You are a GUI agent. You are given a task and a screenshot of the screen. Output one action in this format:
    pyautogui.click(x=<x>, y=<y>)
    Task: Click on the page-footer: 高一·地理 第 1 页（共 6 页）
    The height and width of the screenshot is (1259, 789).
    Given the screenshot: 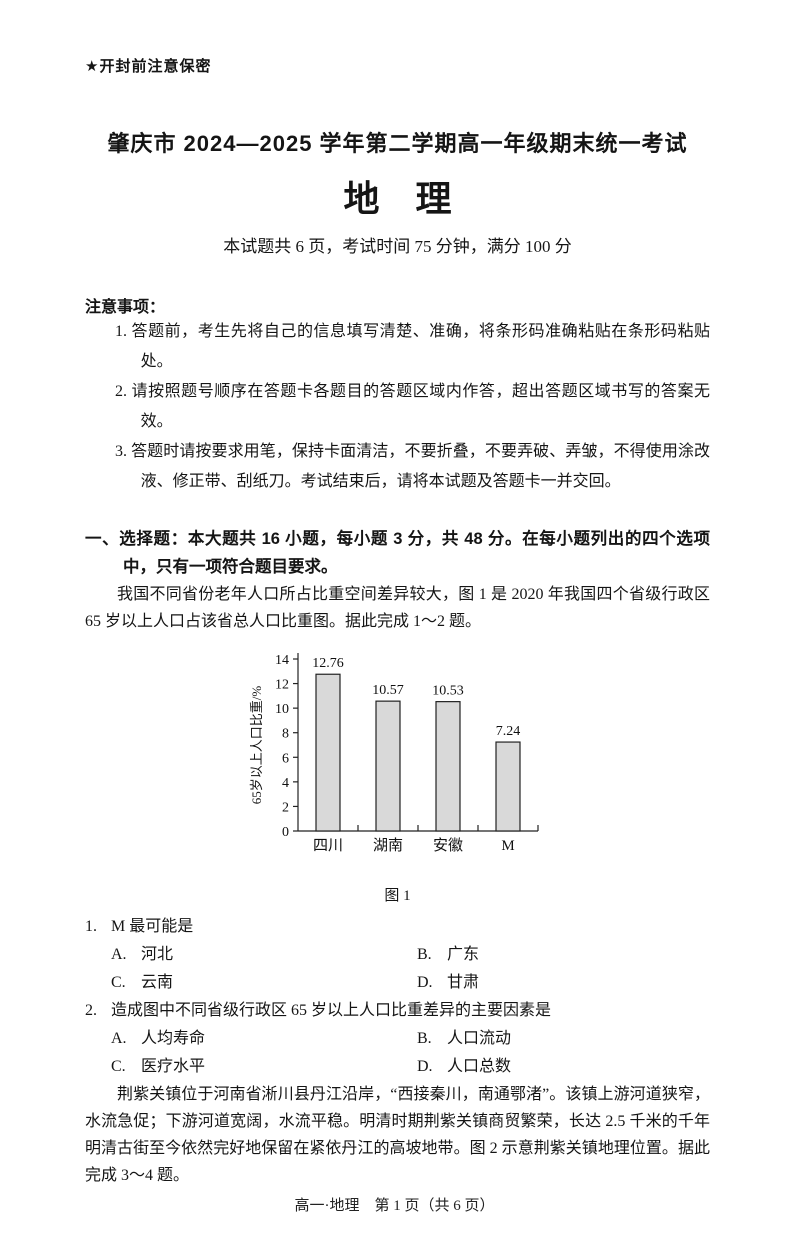 What is the action you would take?
    pyautogui.click(x=394, y=1206)
    